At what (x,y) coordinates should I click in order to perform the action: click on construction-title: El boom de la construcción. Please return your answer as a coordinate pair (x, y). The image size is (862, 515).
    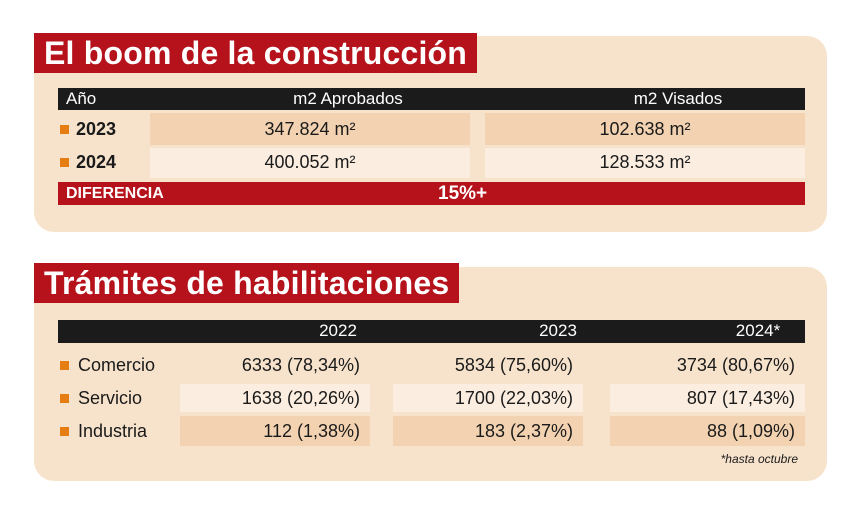
    Looking at the image, I should click on (256, 53).